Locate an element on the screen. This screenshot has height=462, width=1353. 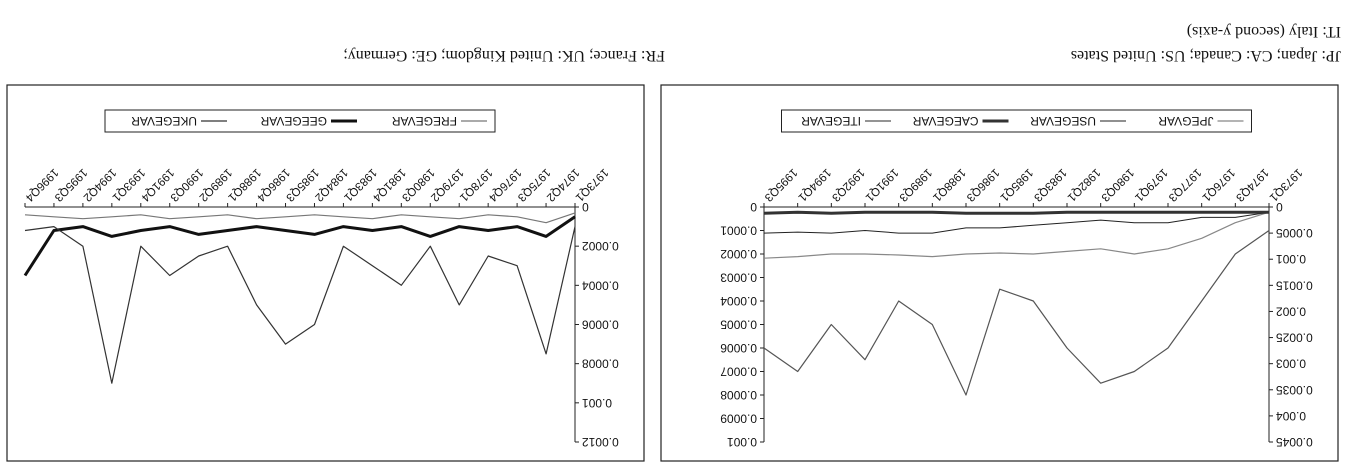
left-legend-label: CAEGEVAR is located at coordinates (945, 121).